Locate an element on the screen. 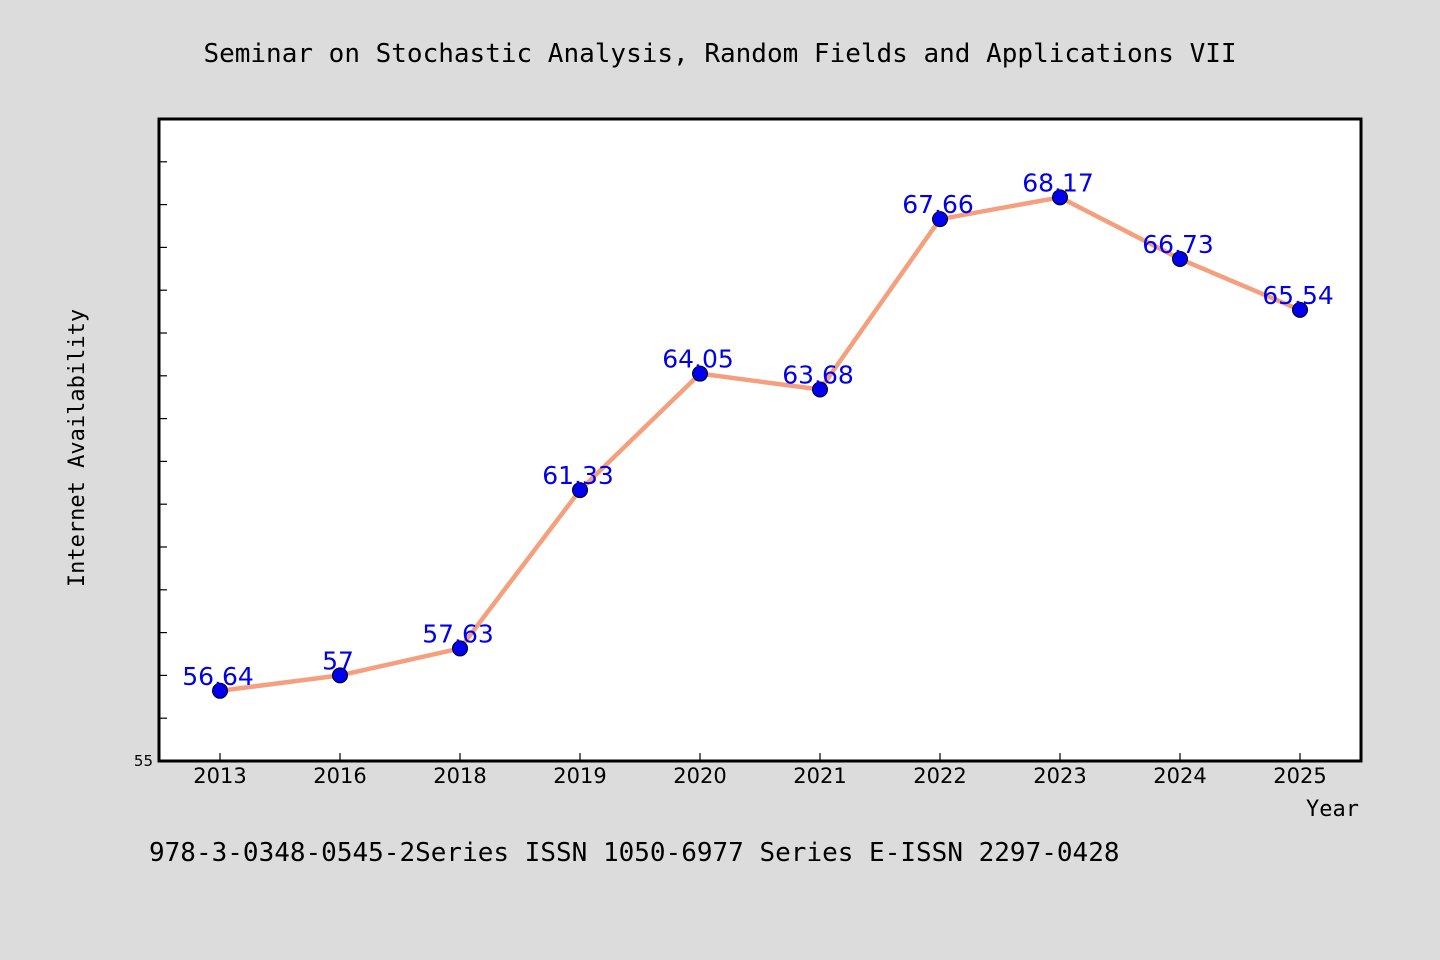 This screenshot has height=960, width=1440. x-tick-label: 2023 is located at coordinates (1059, 776).